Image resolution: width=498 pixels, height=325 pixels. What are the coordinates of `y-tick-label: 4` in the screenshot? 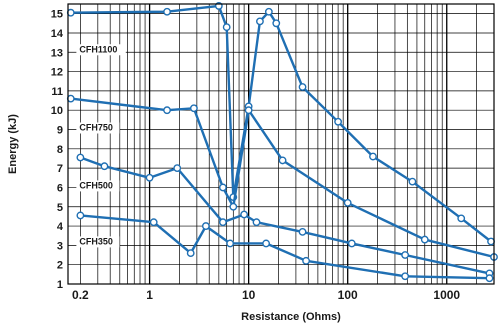 It's located at (60, 227).